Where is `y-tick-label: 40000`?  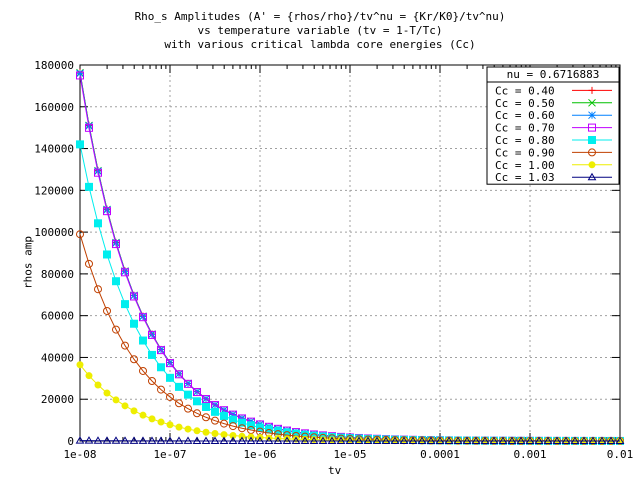 y-tick-label: 40000 is located at coordinates (57, 357).